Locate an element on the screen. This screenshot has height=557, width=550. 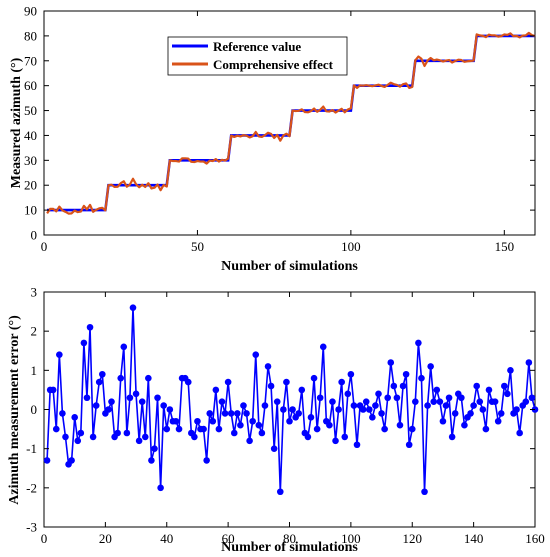
legend: Reference value Comprehensive effect is located at coordinates (257, 56).